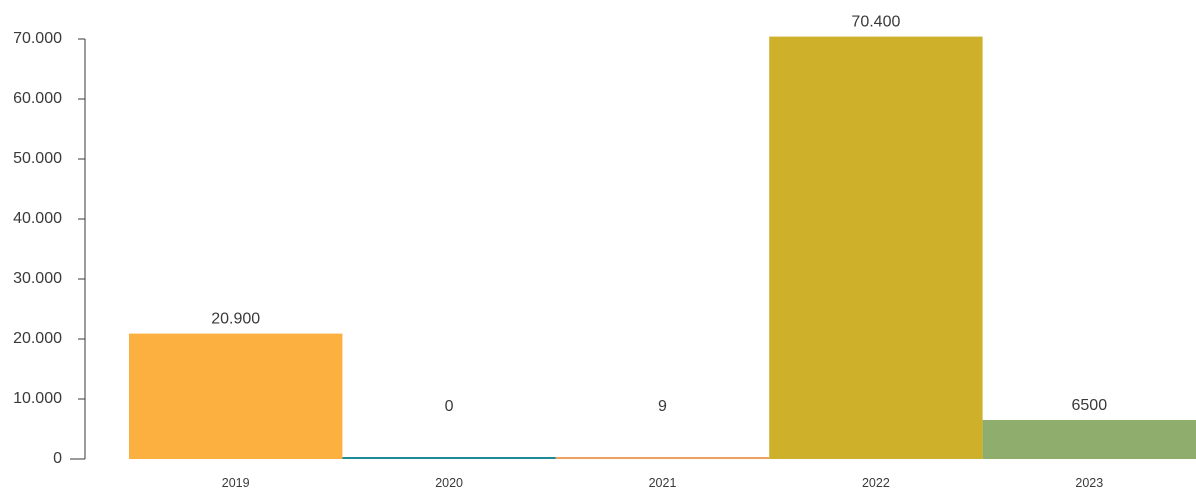 This screenshot has width=1196, height=498. Describe the element at coordinates (876, 483) in the screenshot. I see `x-tick-label-2022: 2022` at that location.